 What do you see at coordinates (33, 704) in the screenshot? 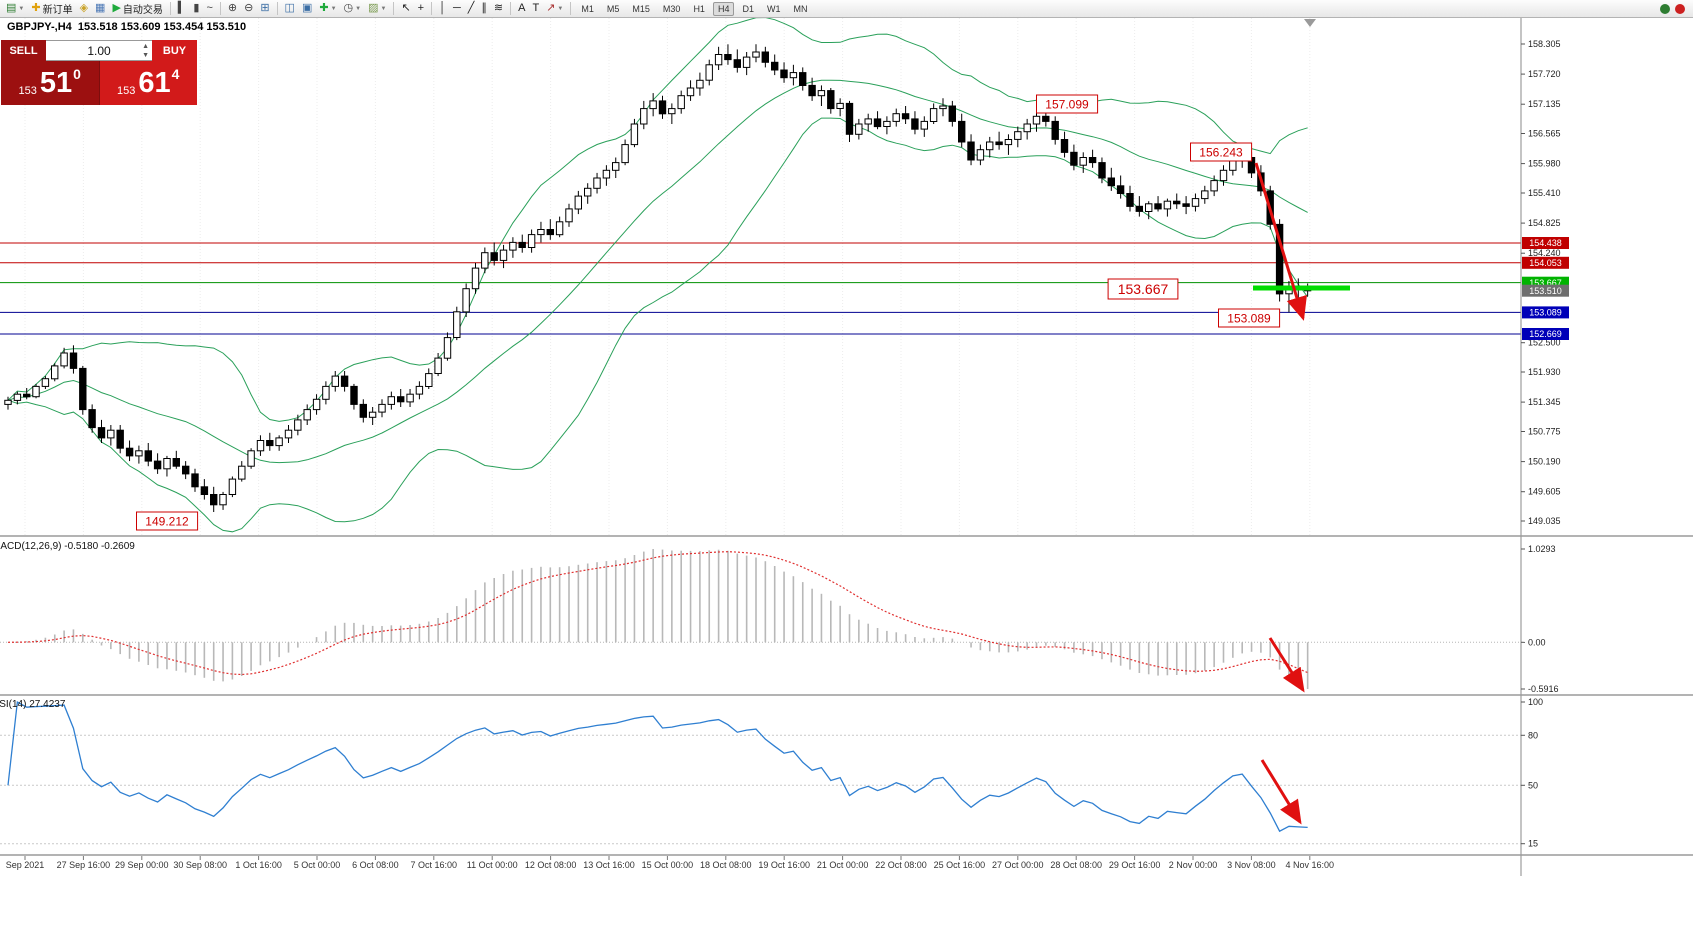
I see `rsi-label: RSI(14) 27.4237` at bounding box center [33, 704].